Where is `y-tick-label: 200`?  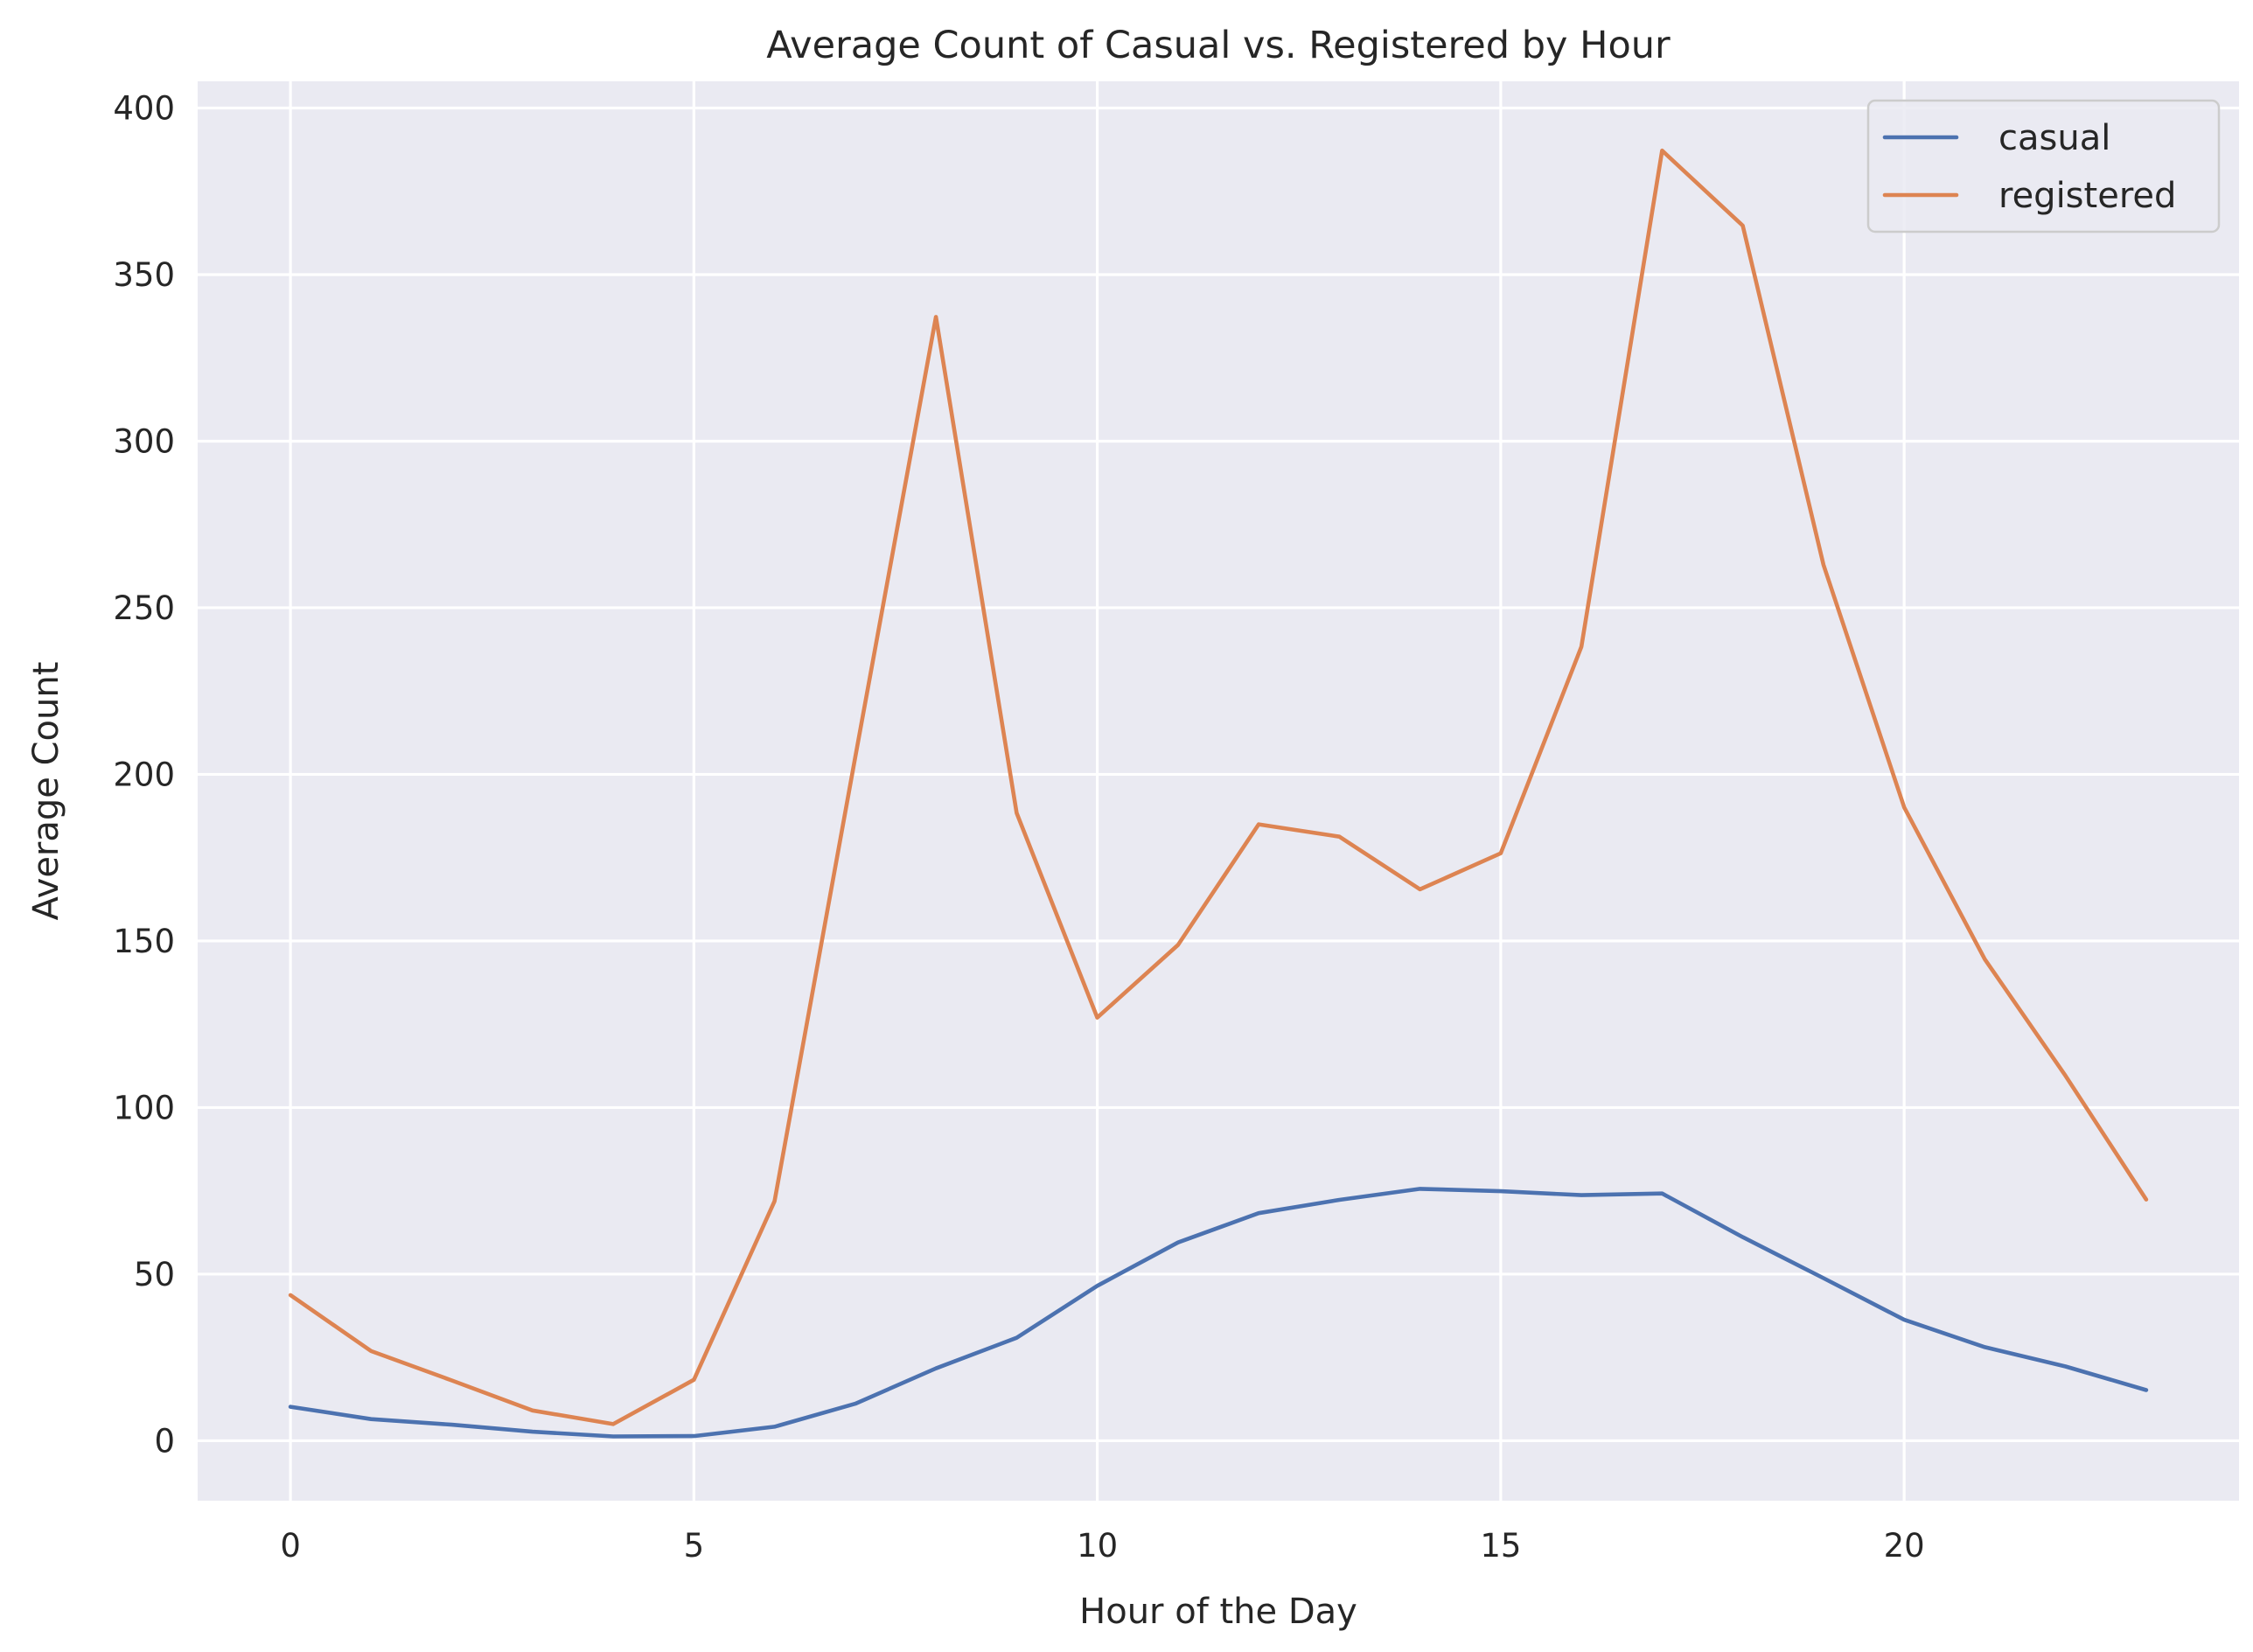
y-tick-label: 200 is located at coordinates (144, 774).